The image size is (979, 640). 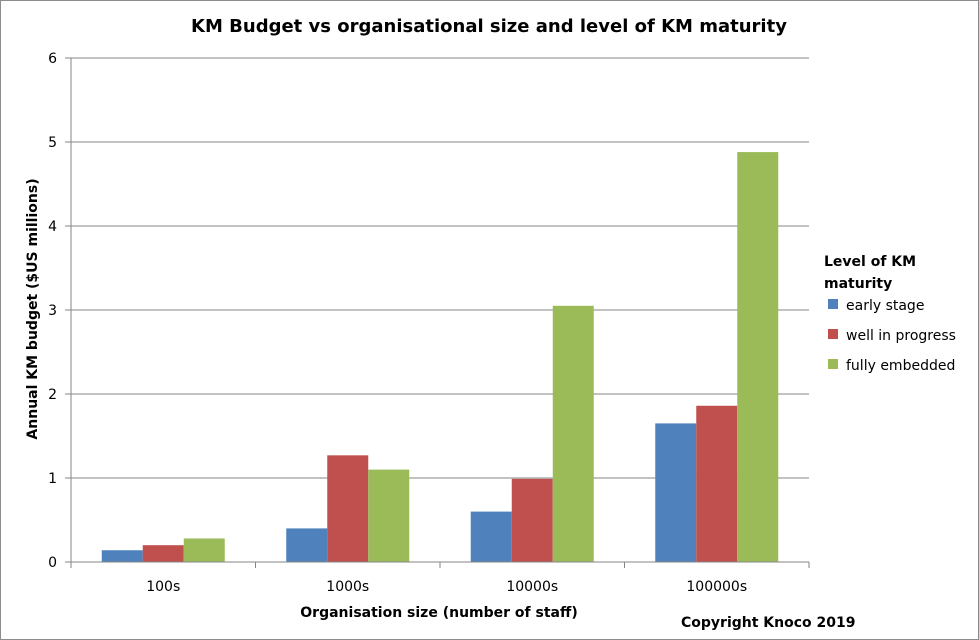 I want to click on y-tick-label: 4, so click(x=52, y=227).